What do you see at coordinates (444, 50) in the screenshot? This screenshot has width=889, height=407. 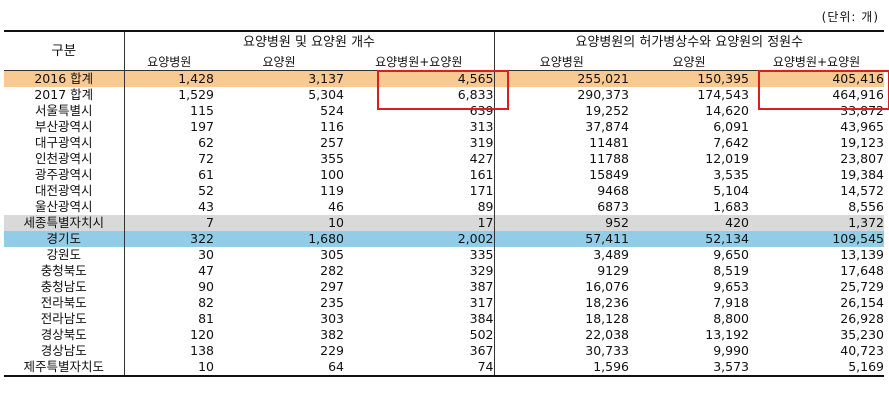 I see `header-group-row: 구분 요양병원 및 요양원 개수 요양병원의 허가병상수와 요양원의 정원수` at bounding box center [444, 50].